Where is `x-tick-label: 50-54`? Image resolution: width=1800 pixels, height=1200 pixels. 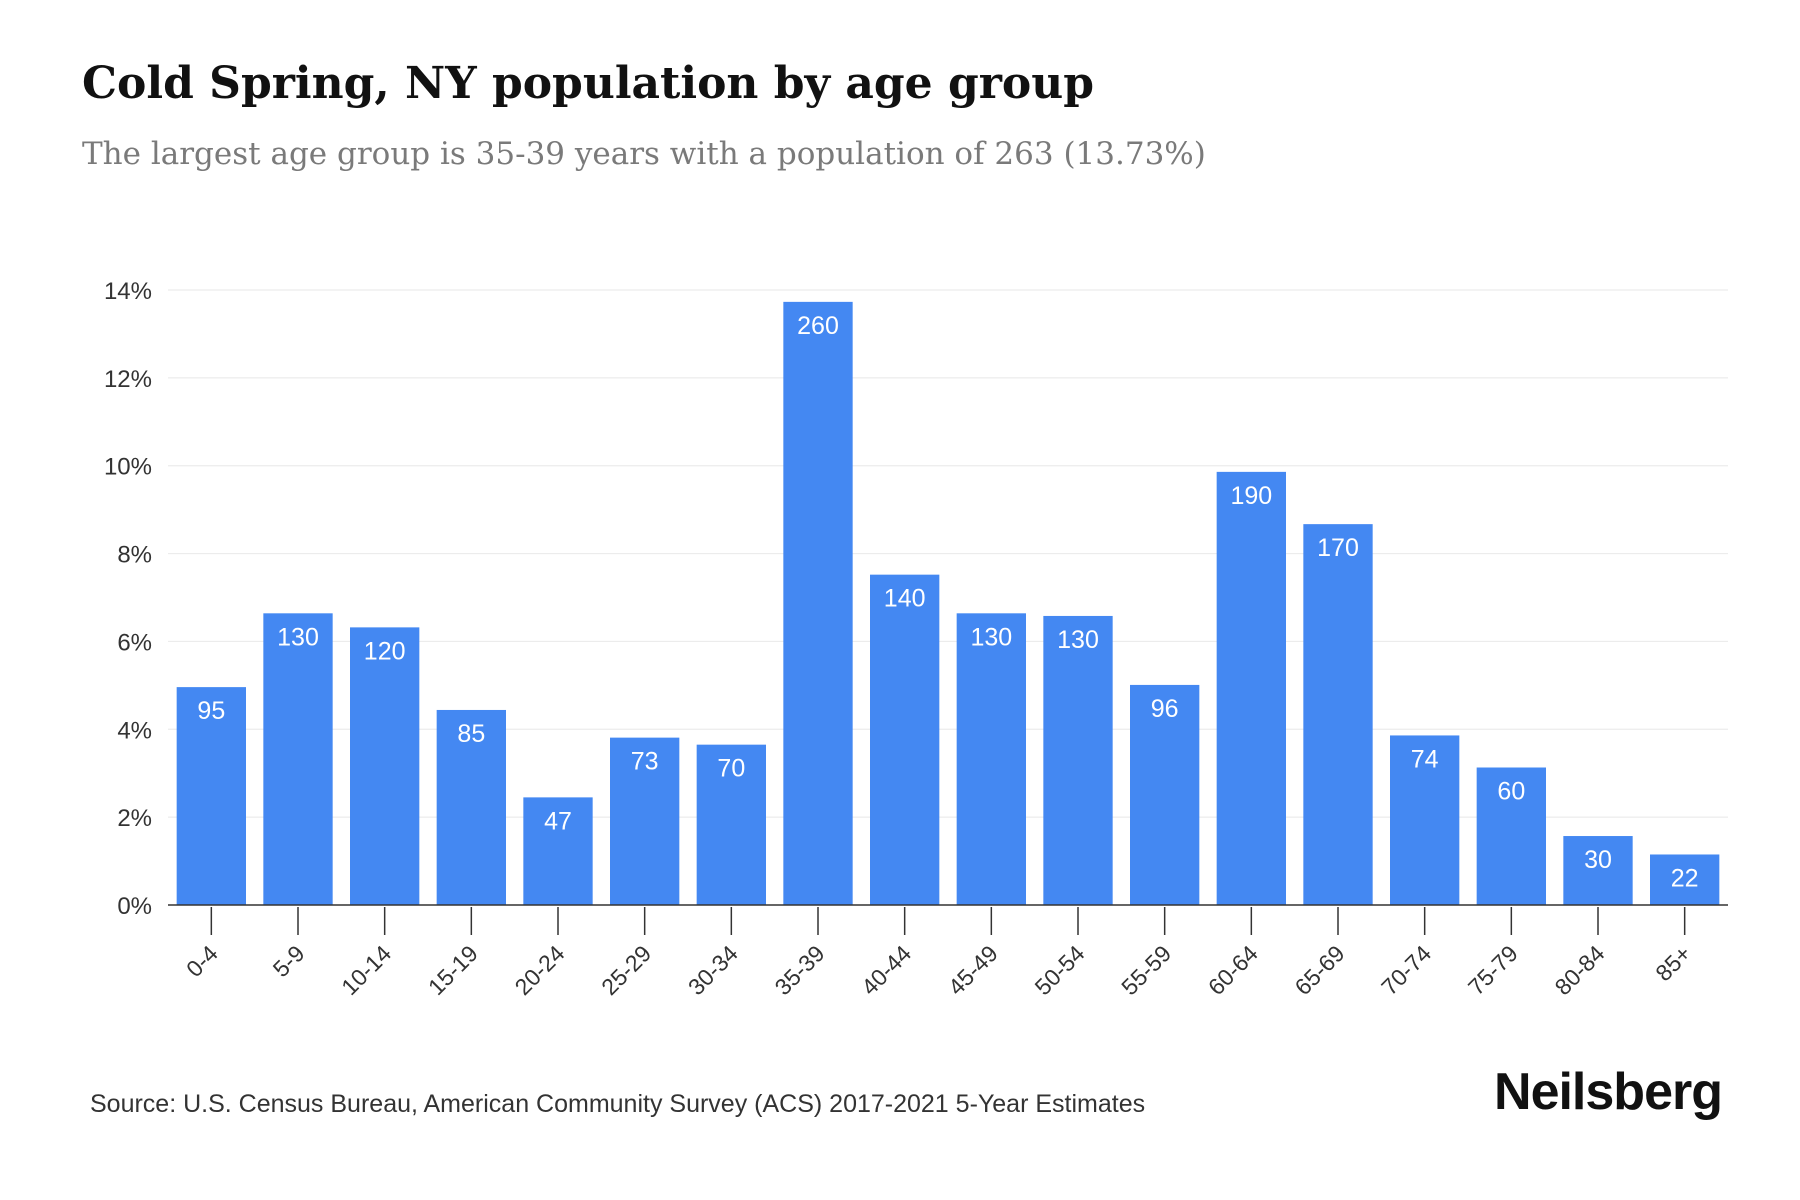
x-tick-label: 50-54 is located at coordinates (1060, 970).